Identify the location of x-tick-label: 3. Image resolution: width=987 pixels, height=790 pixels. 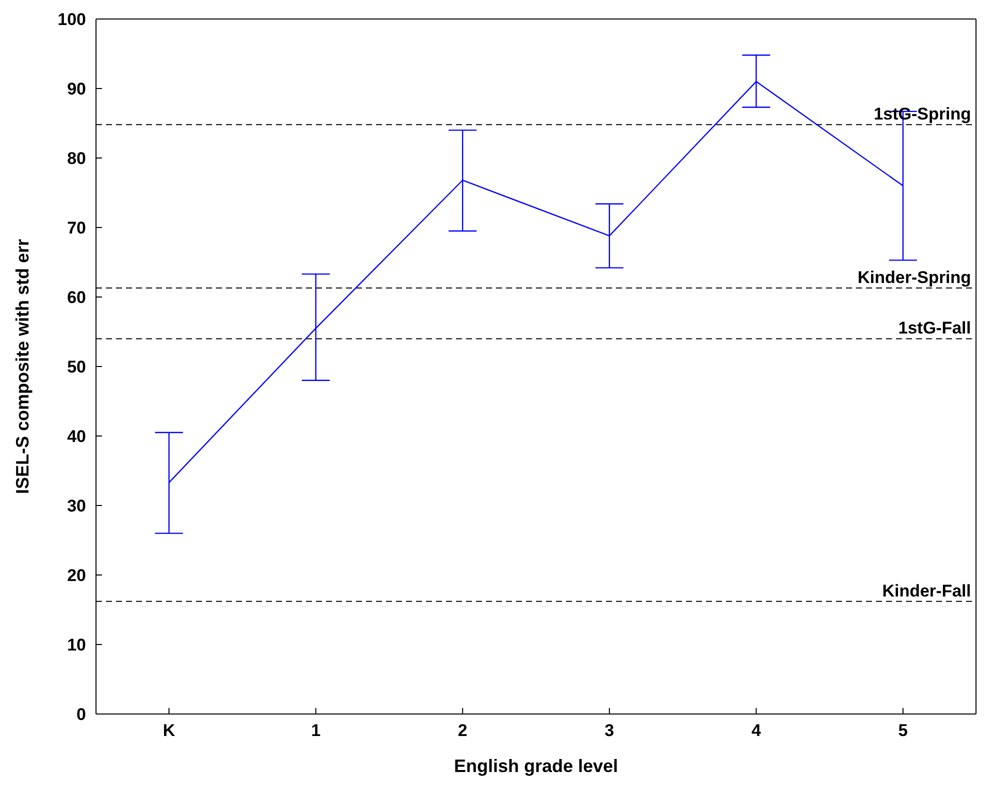
(609, 730).